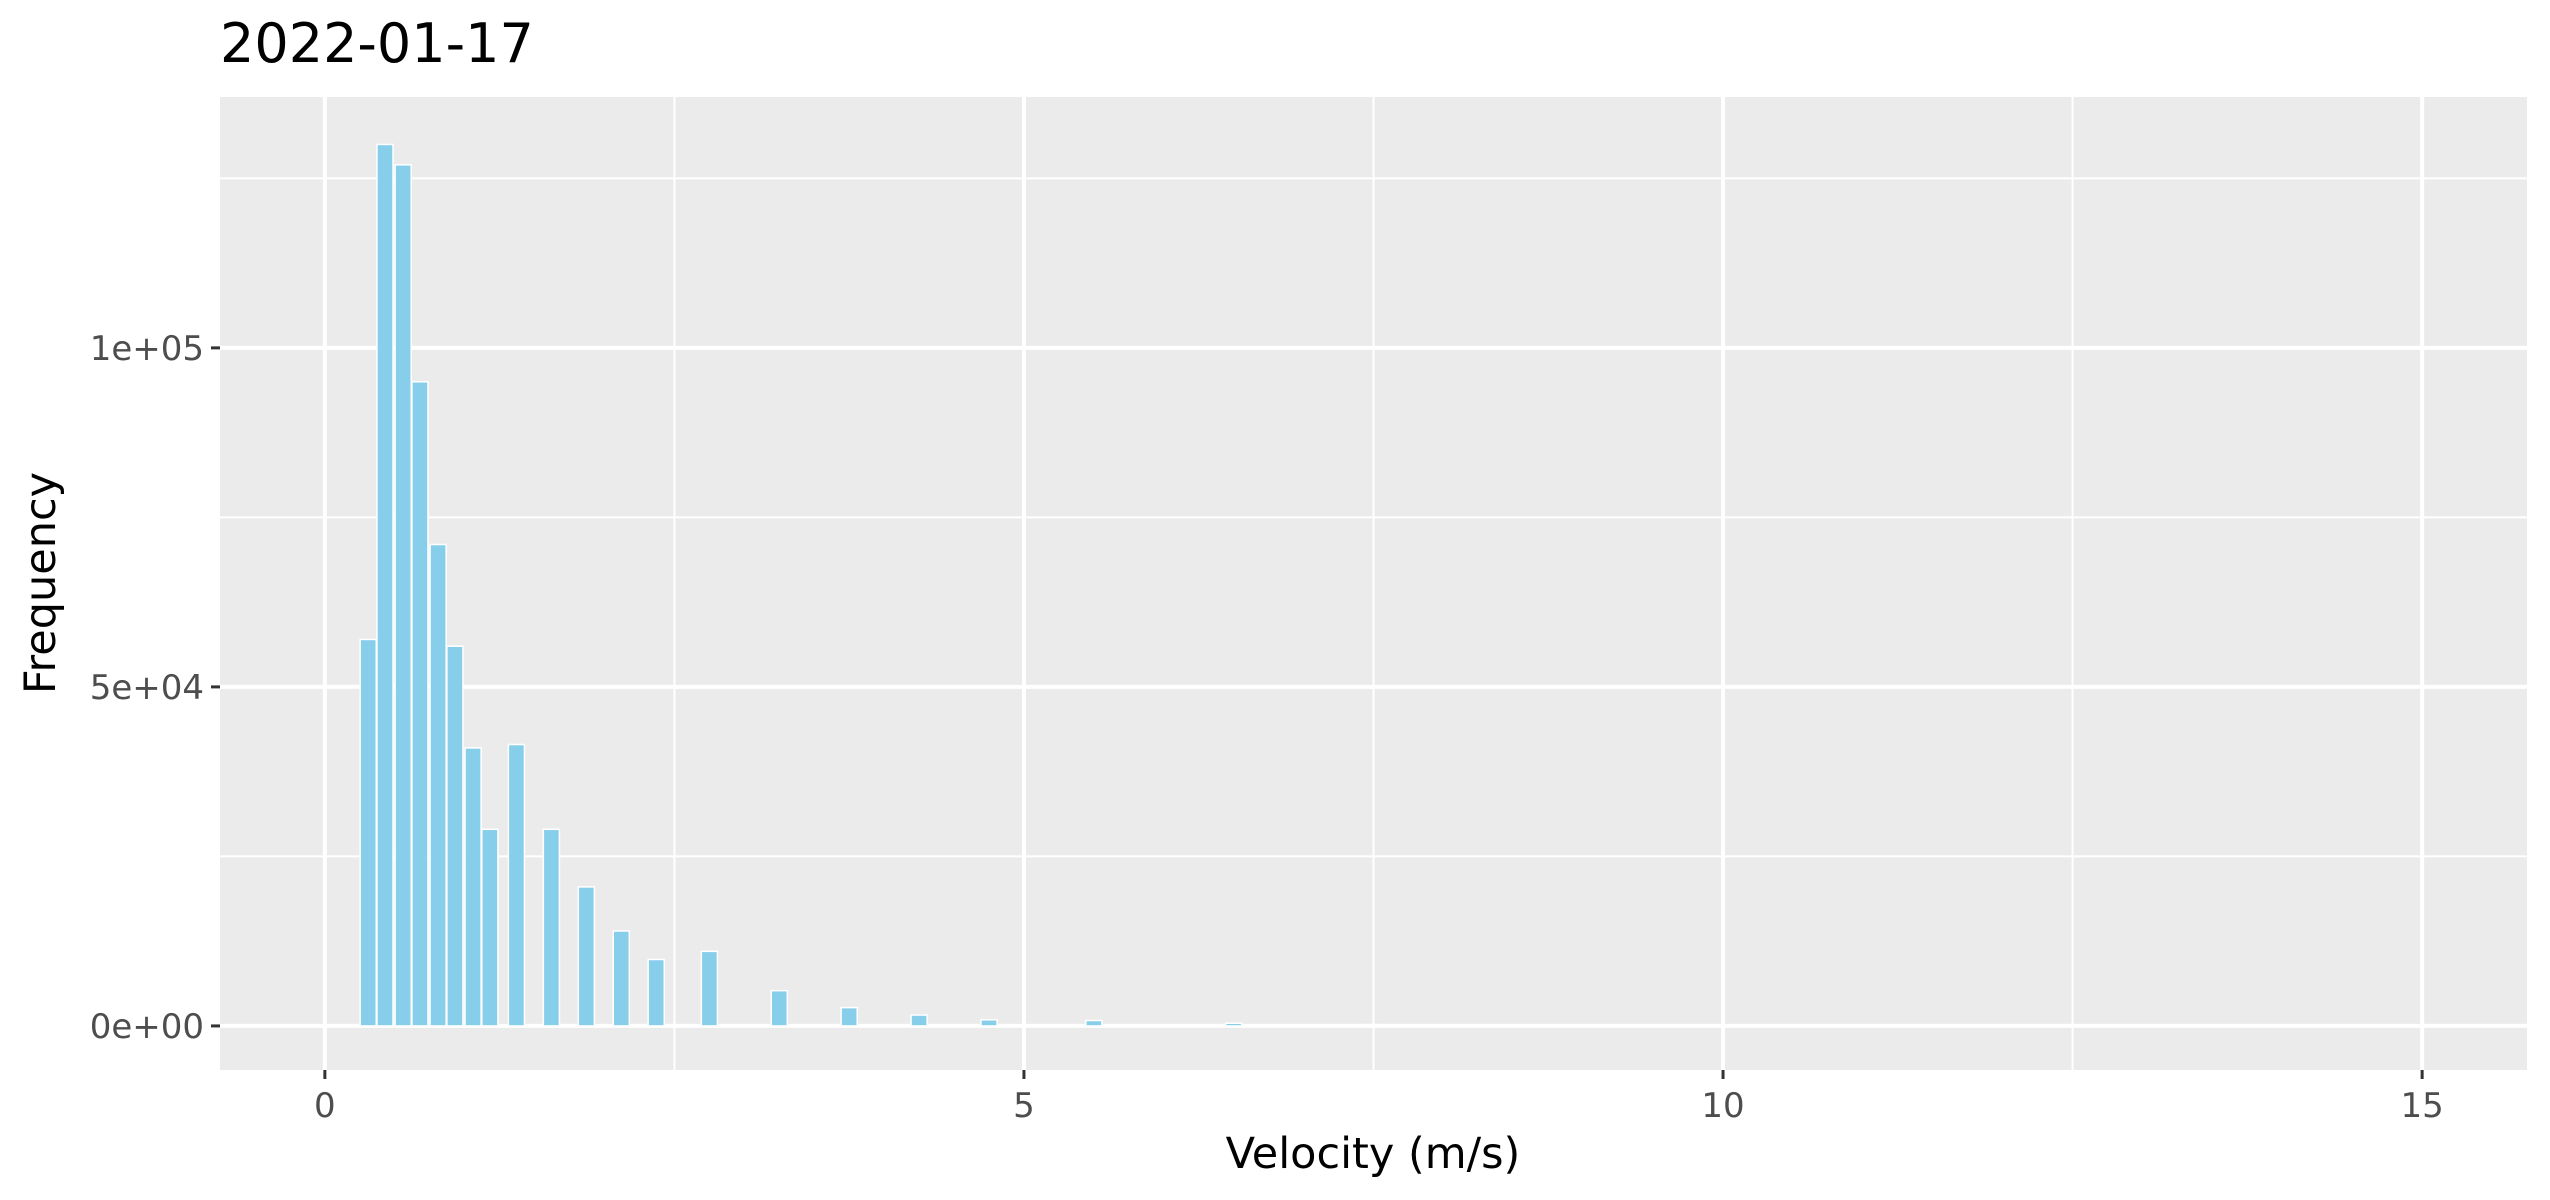 This screenshot has width=2550, height=1200. What do you see at coordinates (1722, 1106) in the screenshot?
I see `x-tick-label: 10` at bounding box center [1722, 1106].